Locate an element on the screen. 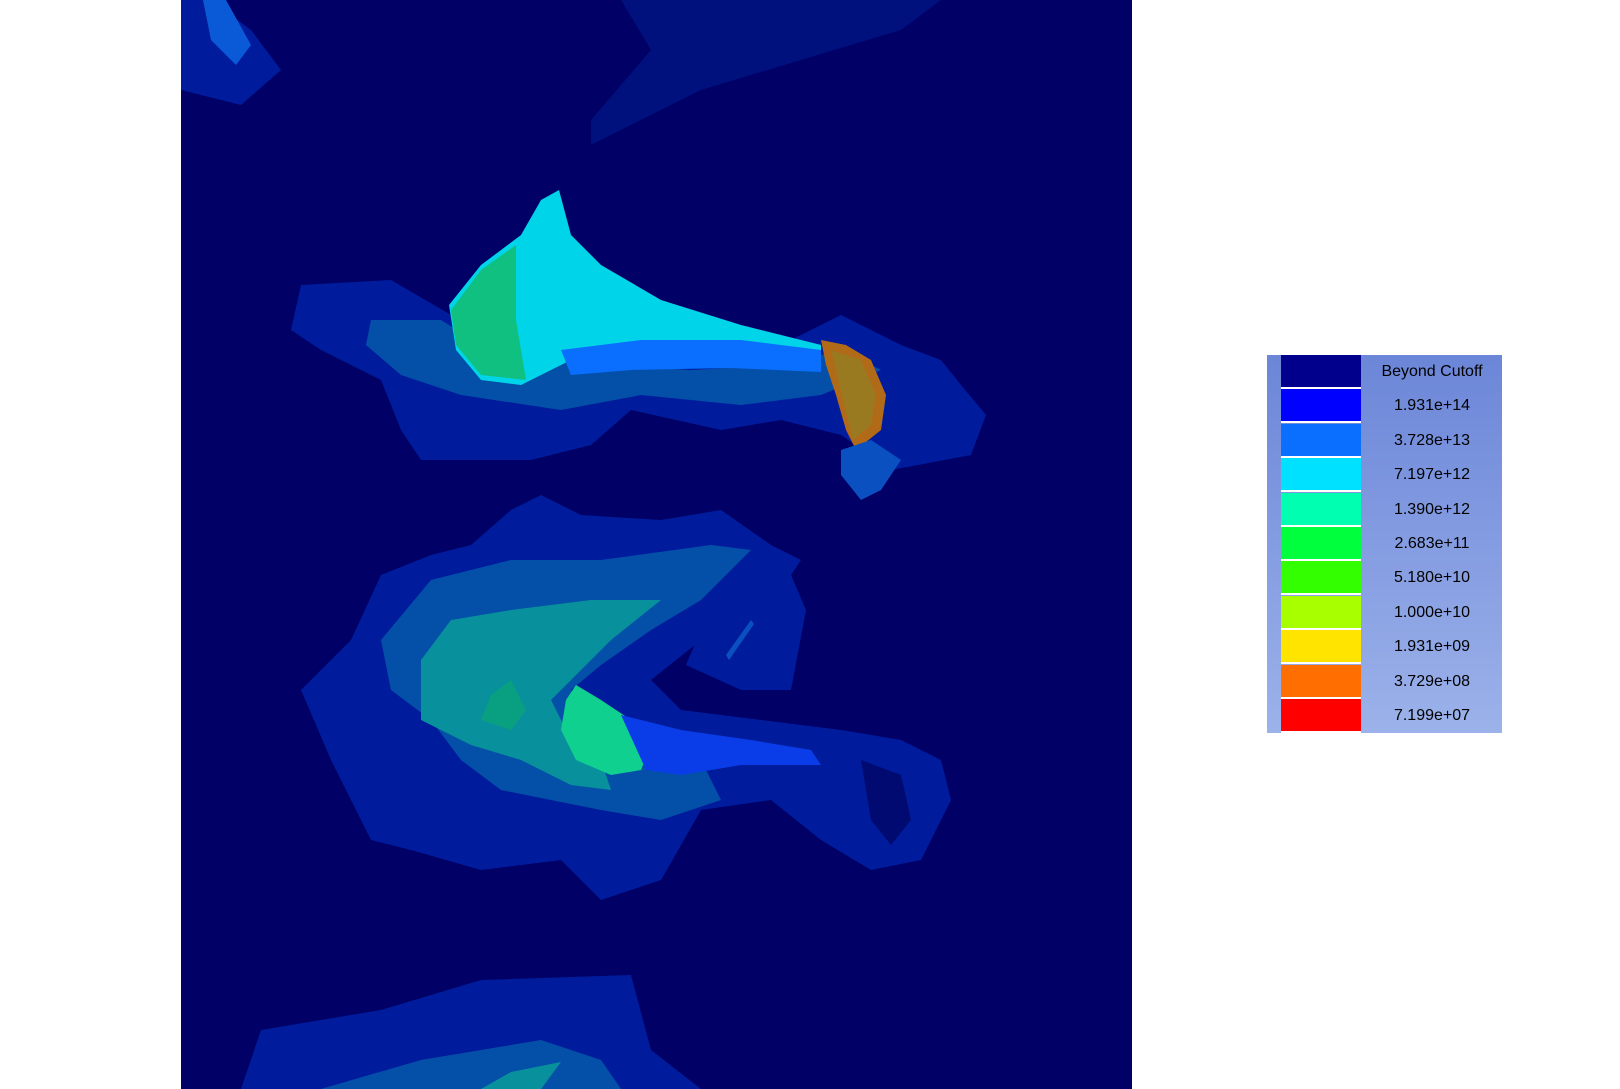  upper-hook-cyan-flare is located at coordinates (635, 287).